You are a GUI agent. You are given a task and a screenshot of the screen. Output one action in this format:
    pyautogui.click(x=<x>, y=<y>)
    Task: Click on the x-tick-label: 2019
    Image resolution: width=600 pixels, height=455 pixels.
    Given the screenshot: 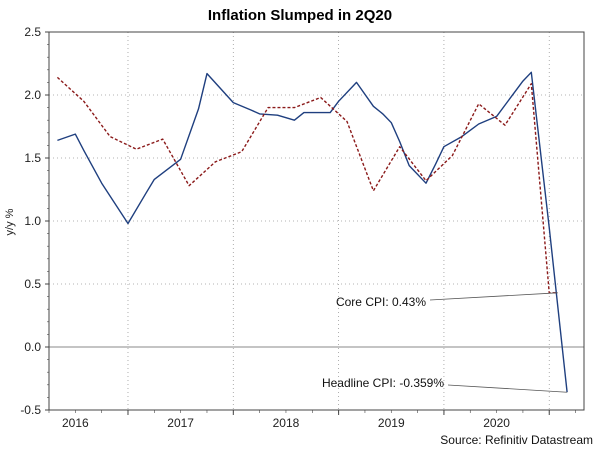 What is the action you would take?
    pyautogui.click(x=391, y=423)
    